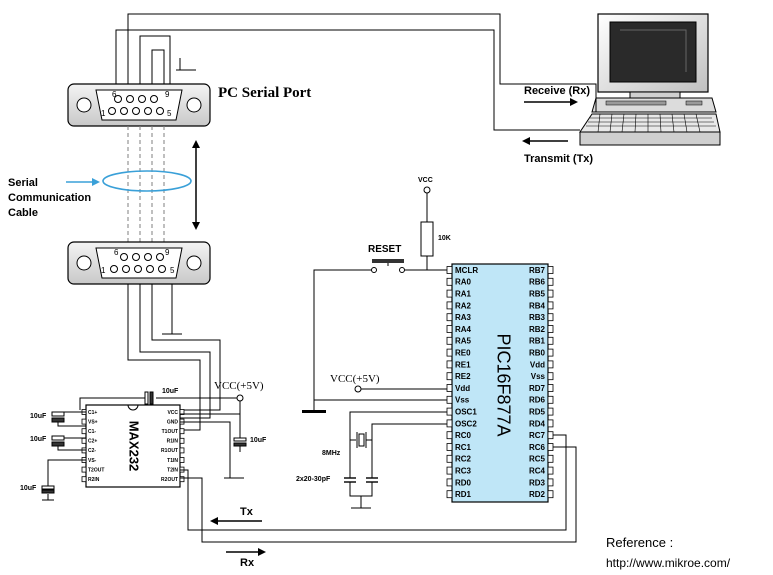 The image size is (773, 575). Describe the element at coordinates (463, 329) in the screenshot. I see `chip-pin-label: RA4` at that location.